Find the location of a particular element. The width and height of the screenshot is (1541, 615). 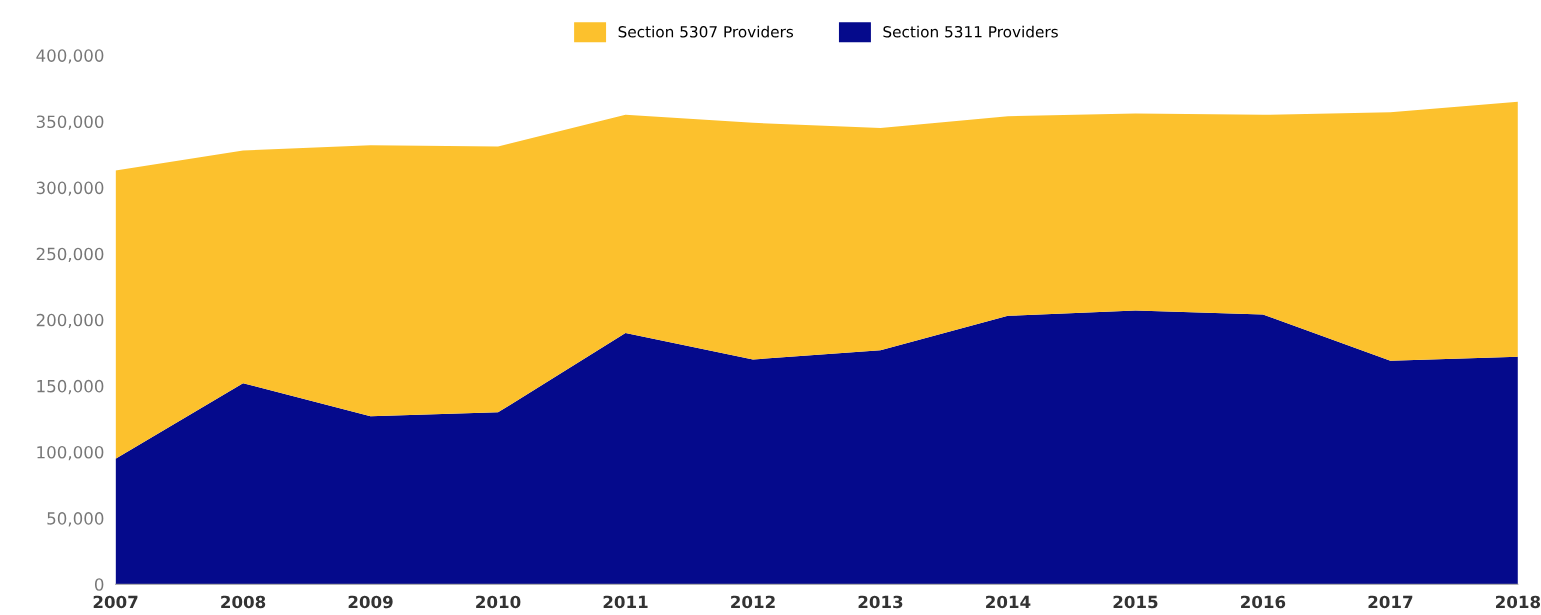

legend-label: Section 5307 Providers is located at coordinates (706, 31).